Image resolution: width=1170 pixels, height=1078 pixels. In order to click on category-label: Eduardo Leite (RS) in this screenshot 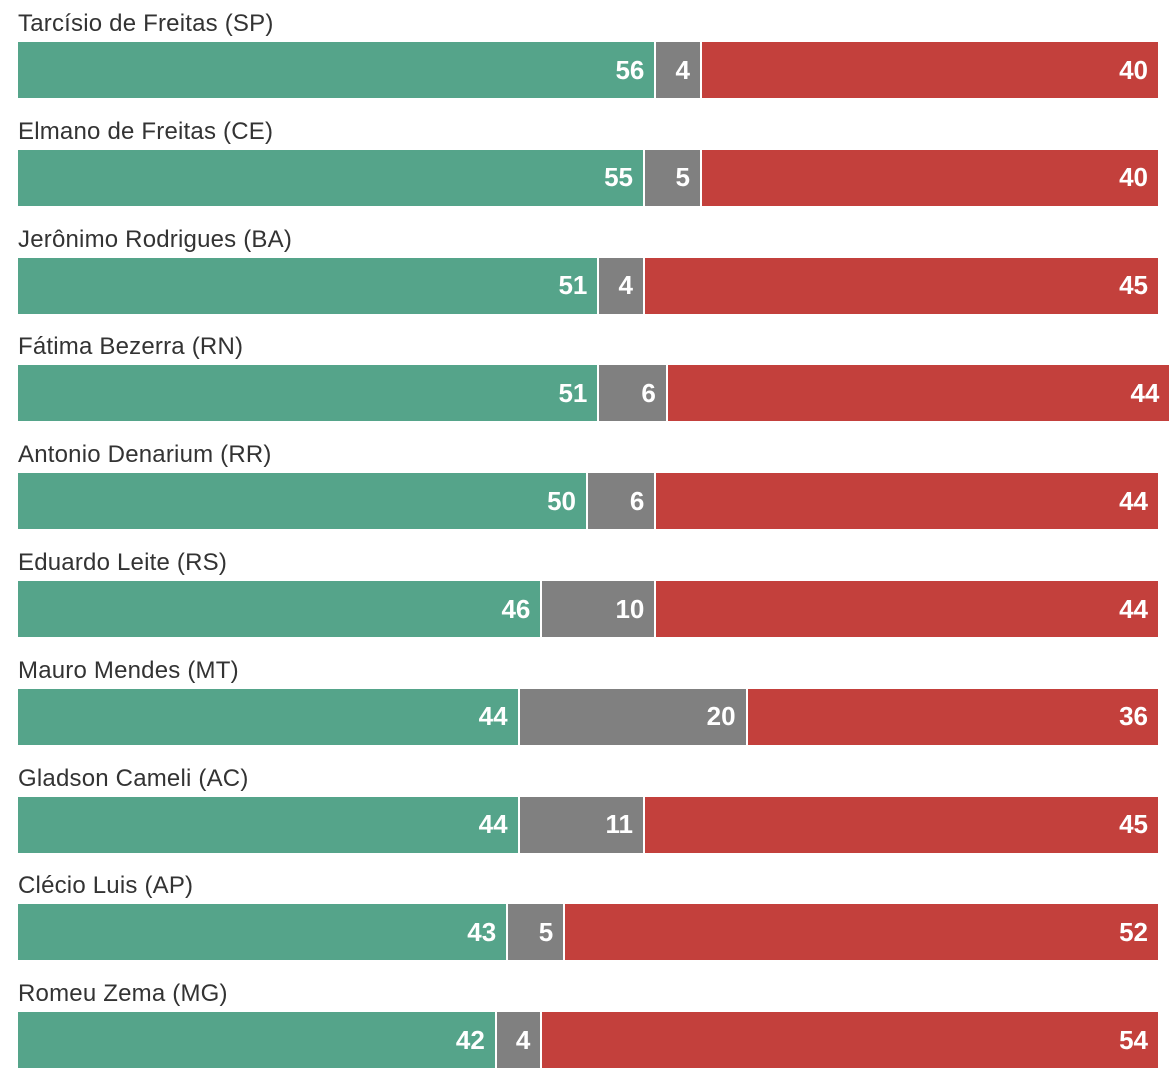, I will do `click(123, 562)`.